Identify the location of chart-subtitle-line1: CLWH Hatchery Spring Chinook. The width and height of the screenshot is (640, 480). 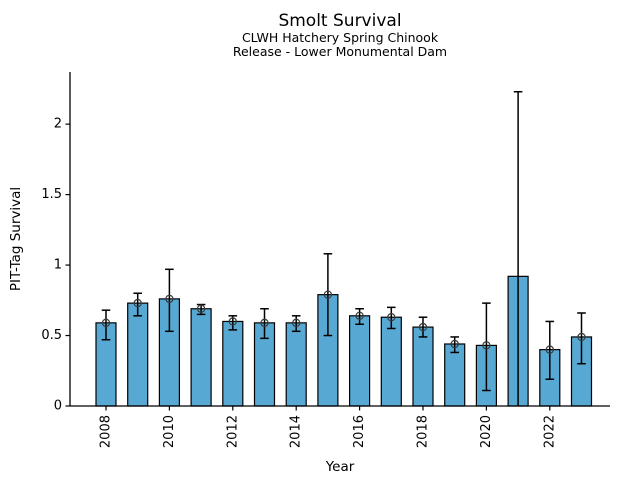
(340, 38).